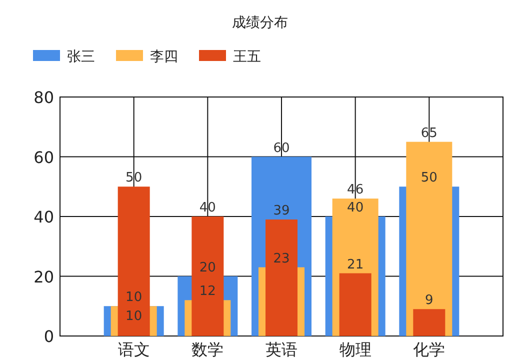  Describe the element at coordinates (44, 217) in the screenshot. I see `y-tick-label: 40` at that location.